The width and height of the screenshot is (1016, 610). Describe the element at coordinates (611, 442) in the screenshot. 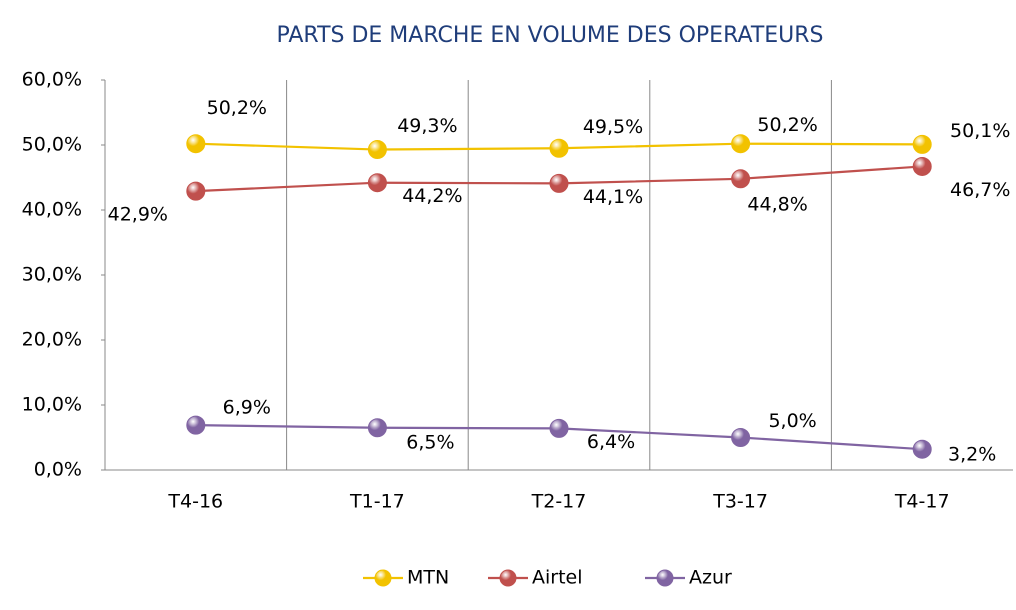

I see `data-label: 6,4%` at that location.